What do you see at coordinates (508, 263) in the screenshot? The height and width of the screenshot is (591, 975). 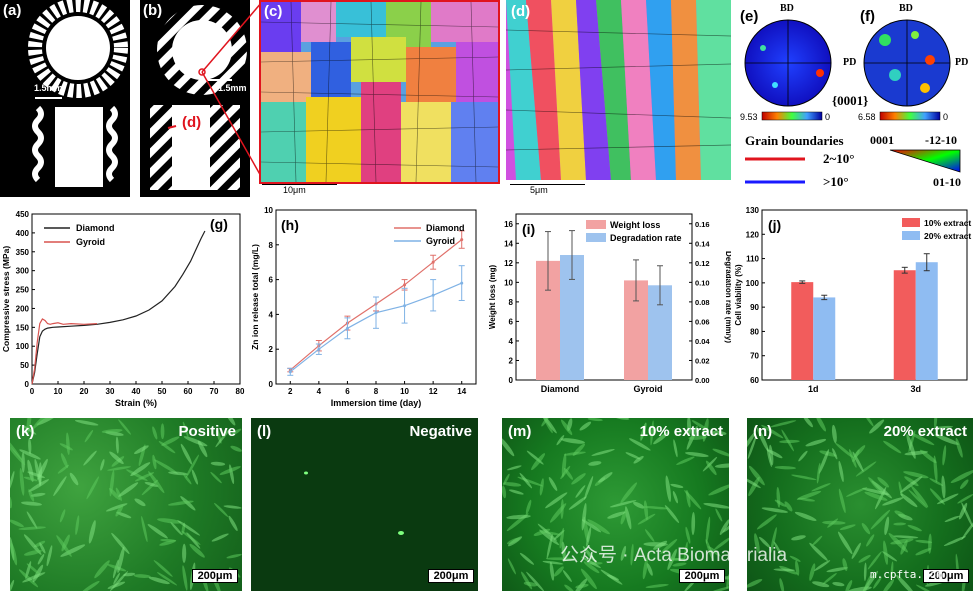 I see `y-tick-label: 12` at bounding box center [508, 263].